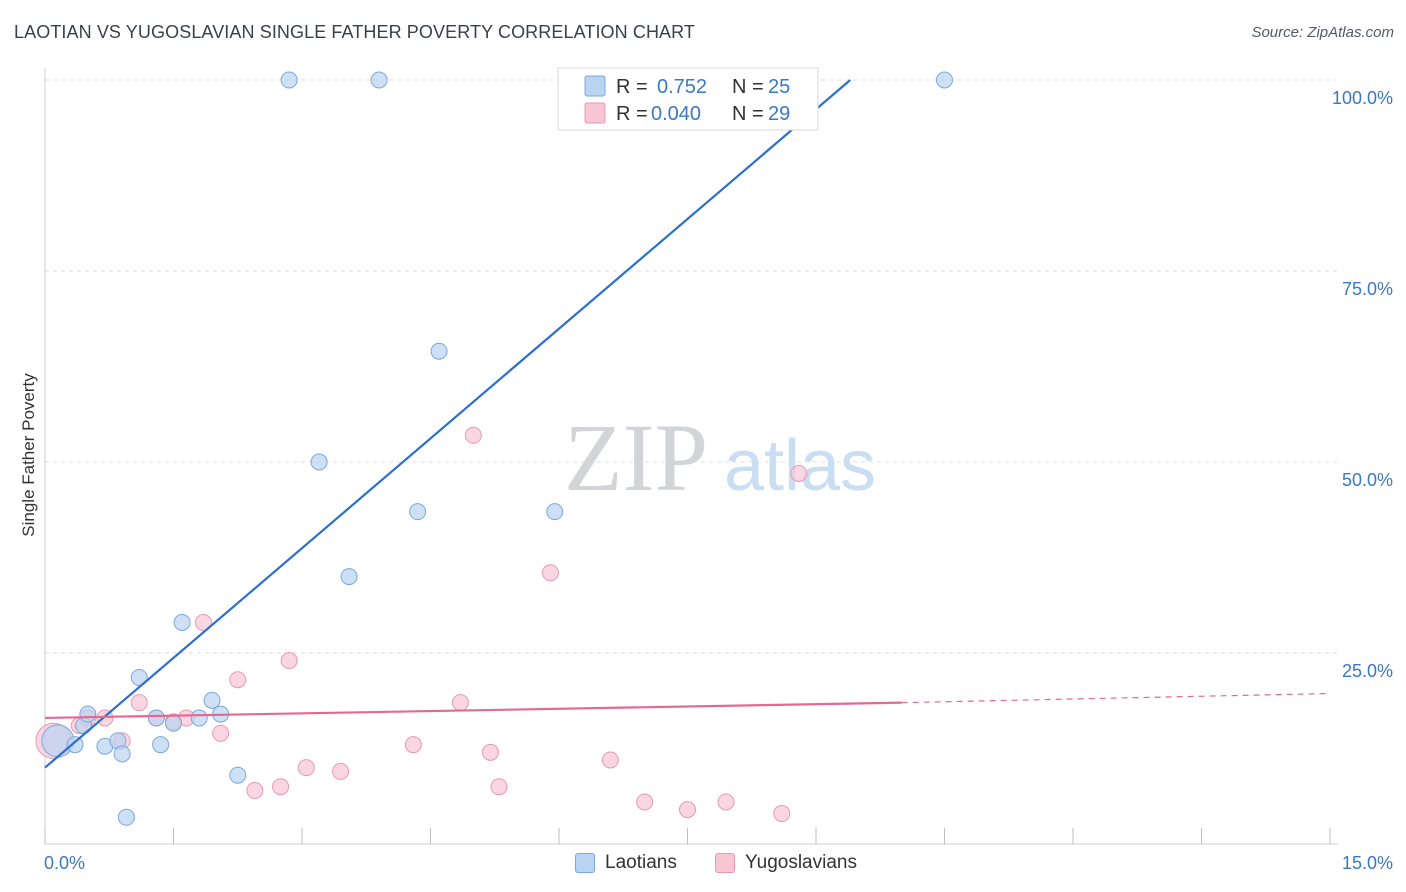  I want to click on watermark: ZIP atlas, so click(720, 457).